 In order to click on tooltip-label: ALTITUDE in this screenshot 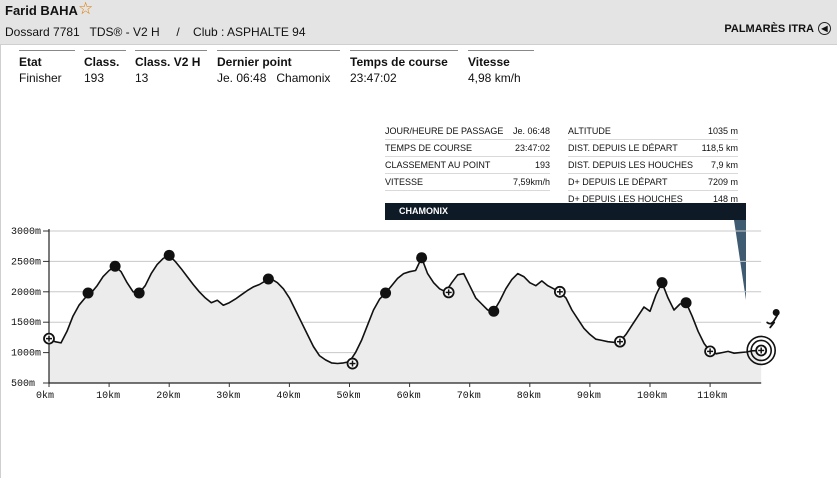, I will do `click(589, 131)`.